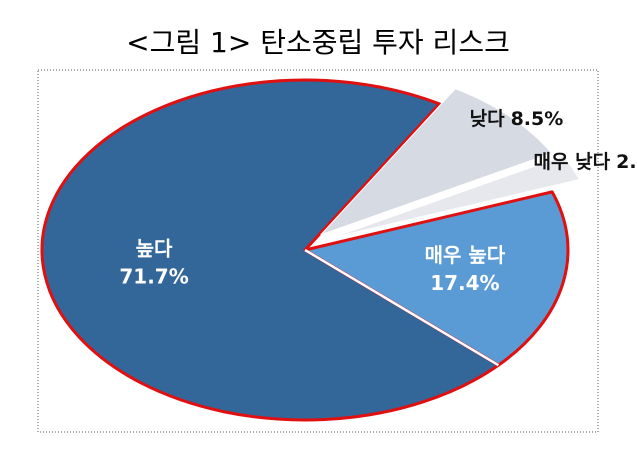 This screenshot has height=468, width=637. I want to click on chart-title: <그림 1> 탄소중립 투자 리스크, so click(318, 42).